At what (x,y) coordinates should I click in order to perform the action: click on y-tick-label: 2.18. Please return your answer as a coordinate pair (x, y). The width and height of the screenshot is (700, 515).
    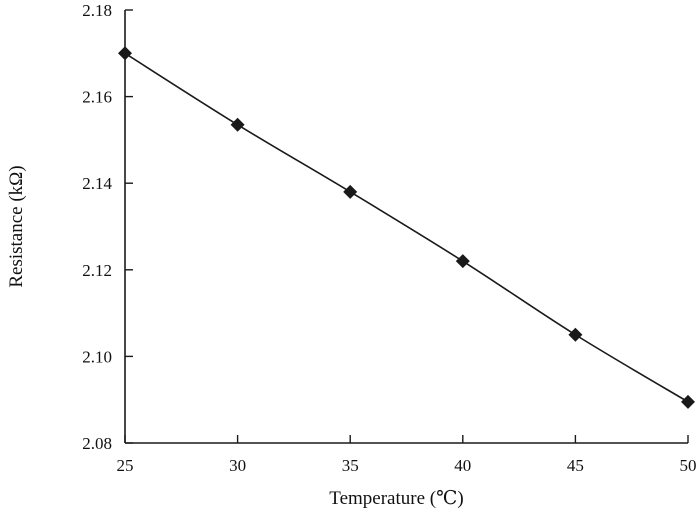
    Looking at the image, I should click on (97, 10).